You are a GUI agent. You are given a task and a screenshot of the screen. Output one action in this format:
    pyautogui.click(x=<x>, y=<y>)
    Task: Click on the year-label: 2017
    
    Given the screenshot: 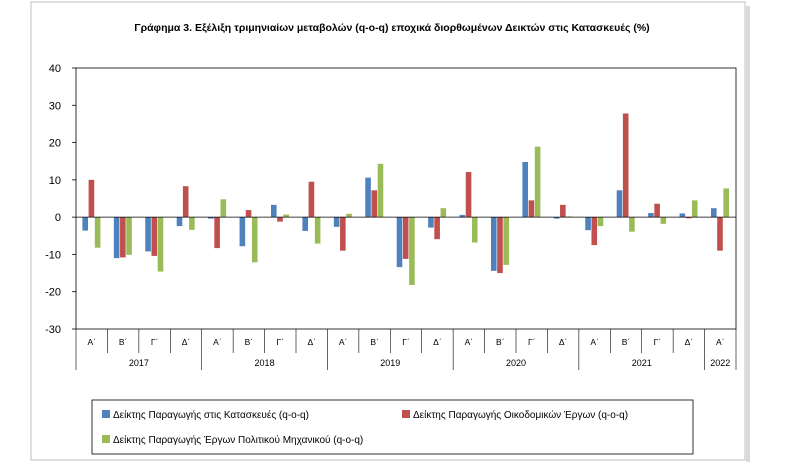 What is the action you would take?
    pyautogui.click(x=139, y=363)
    